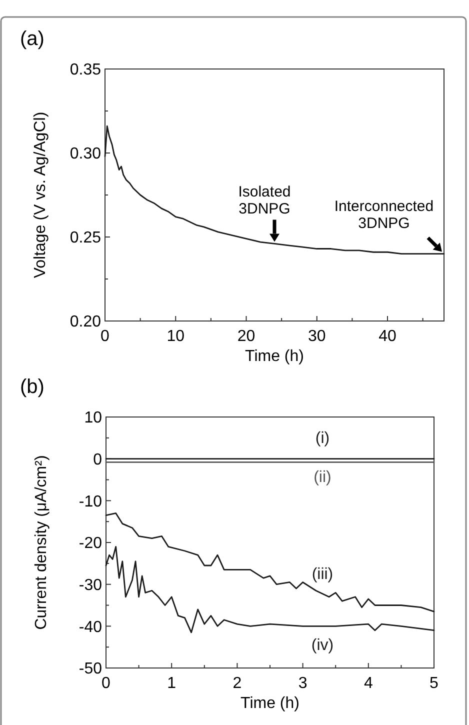  Describe the element at coordinates (384, 215) in the screenshot. I see `annotation: Interconnected 3DNPG` at that location.